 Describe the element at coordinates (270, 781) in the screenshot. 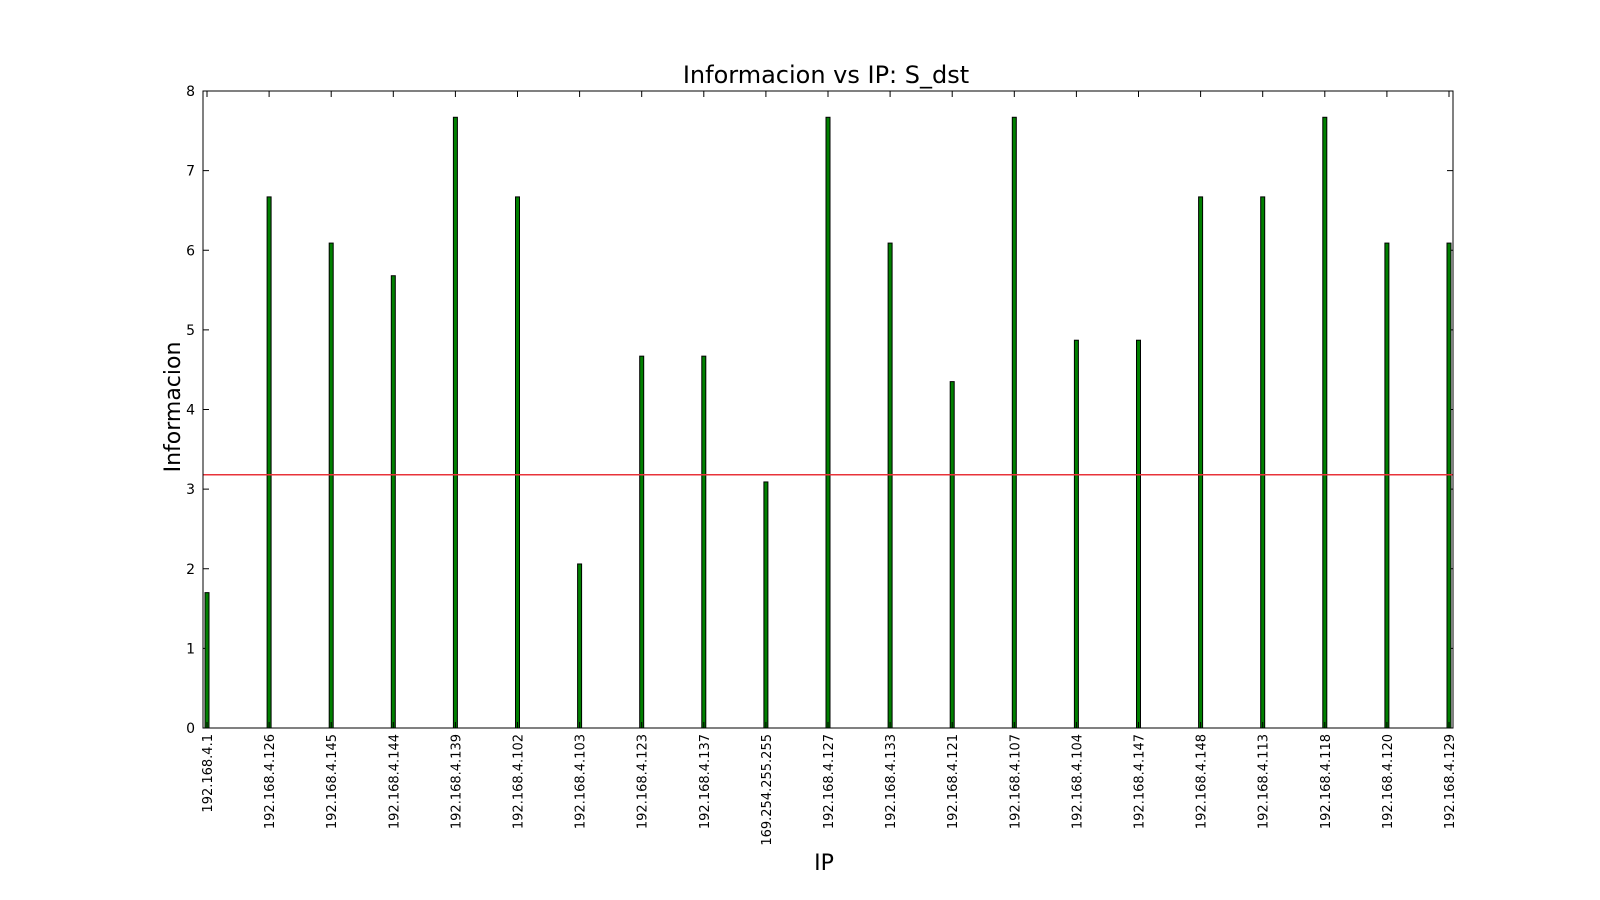

I see `x-tick-label: 192.168.4.126` at that location.